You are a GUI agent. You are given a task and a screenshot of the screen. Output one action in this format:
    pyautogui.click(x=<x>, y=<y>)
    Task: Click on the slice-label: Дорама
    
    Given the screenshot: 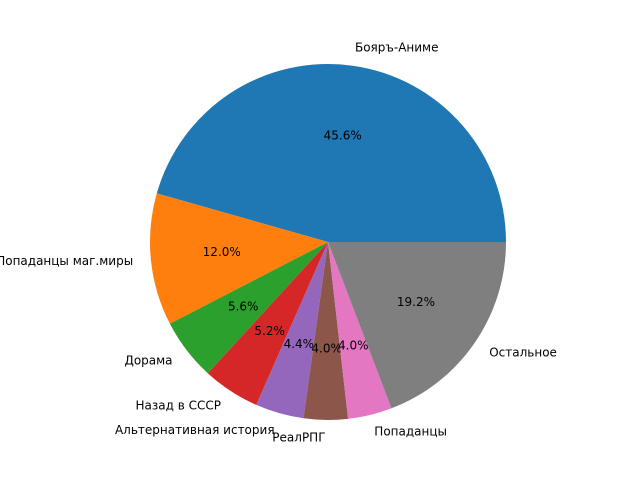 What is the action you would take?
    pyautogui.click(x=148, y=361)
    